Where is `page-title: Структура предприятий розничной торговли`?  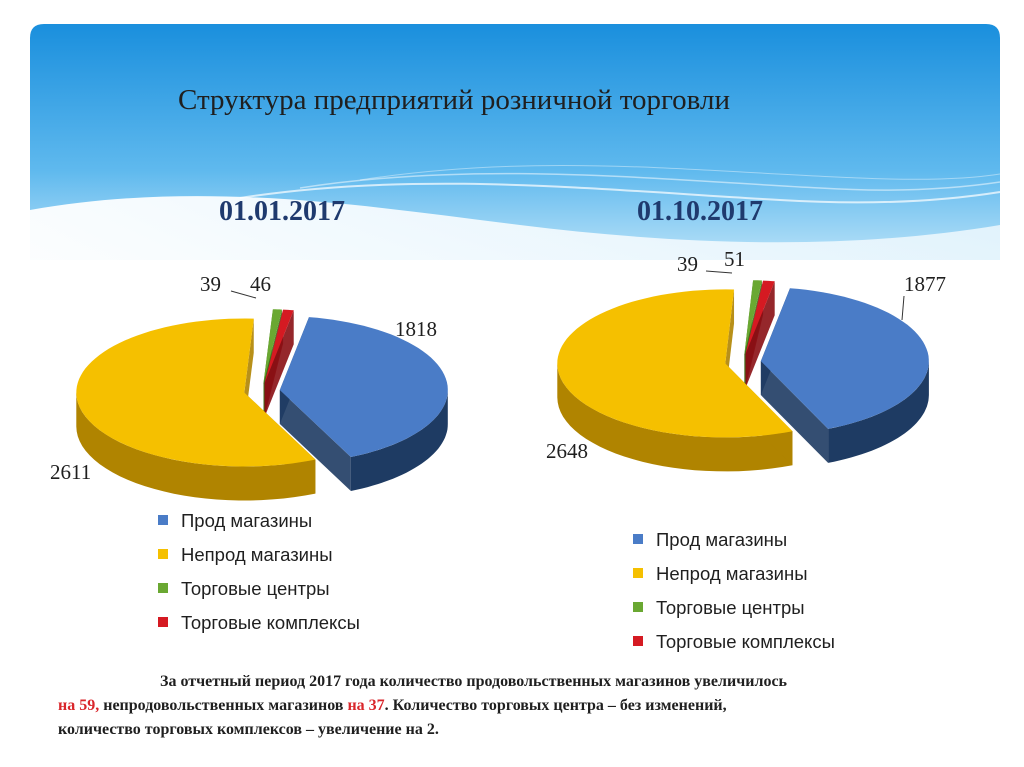 page-title: Структура предприятий розничной торговли is located at coordinates (454, 100).